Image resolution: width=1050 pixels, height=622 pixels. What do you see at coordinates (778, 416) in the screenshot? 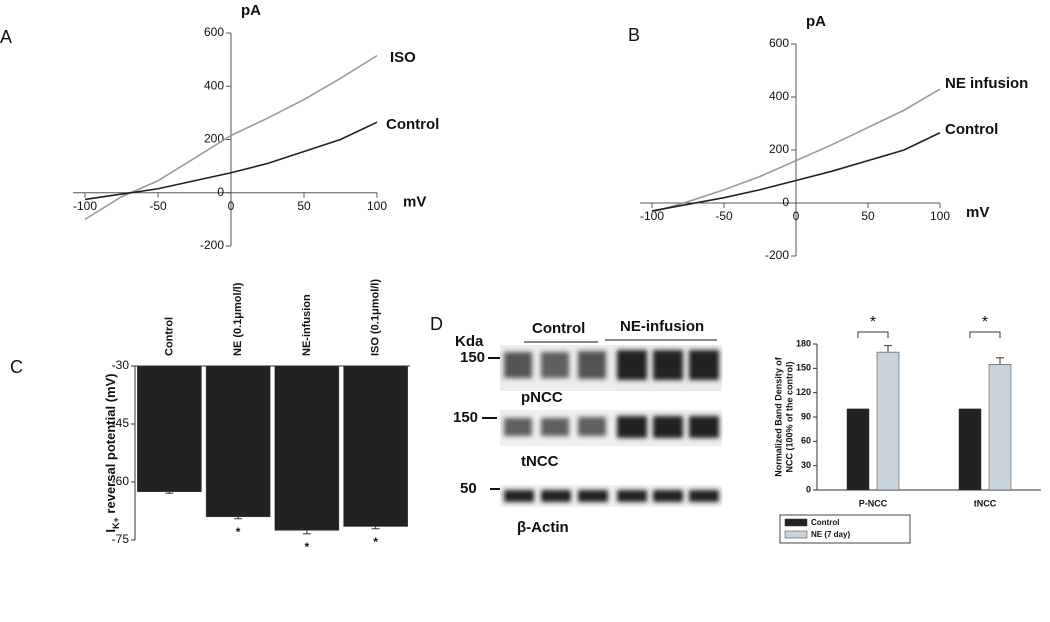
I see `y-axis-label: Normalized Band Density of` at bounding box center [778, 416].